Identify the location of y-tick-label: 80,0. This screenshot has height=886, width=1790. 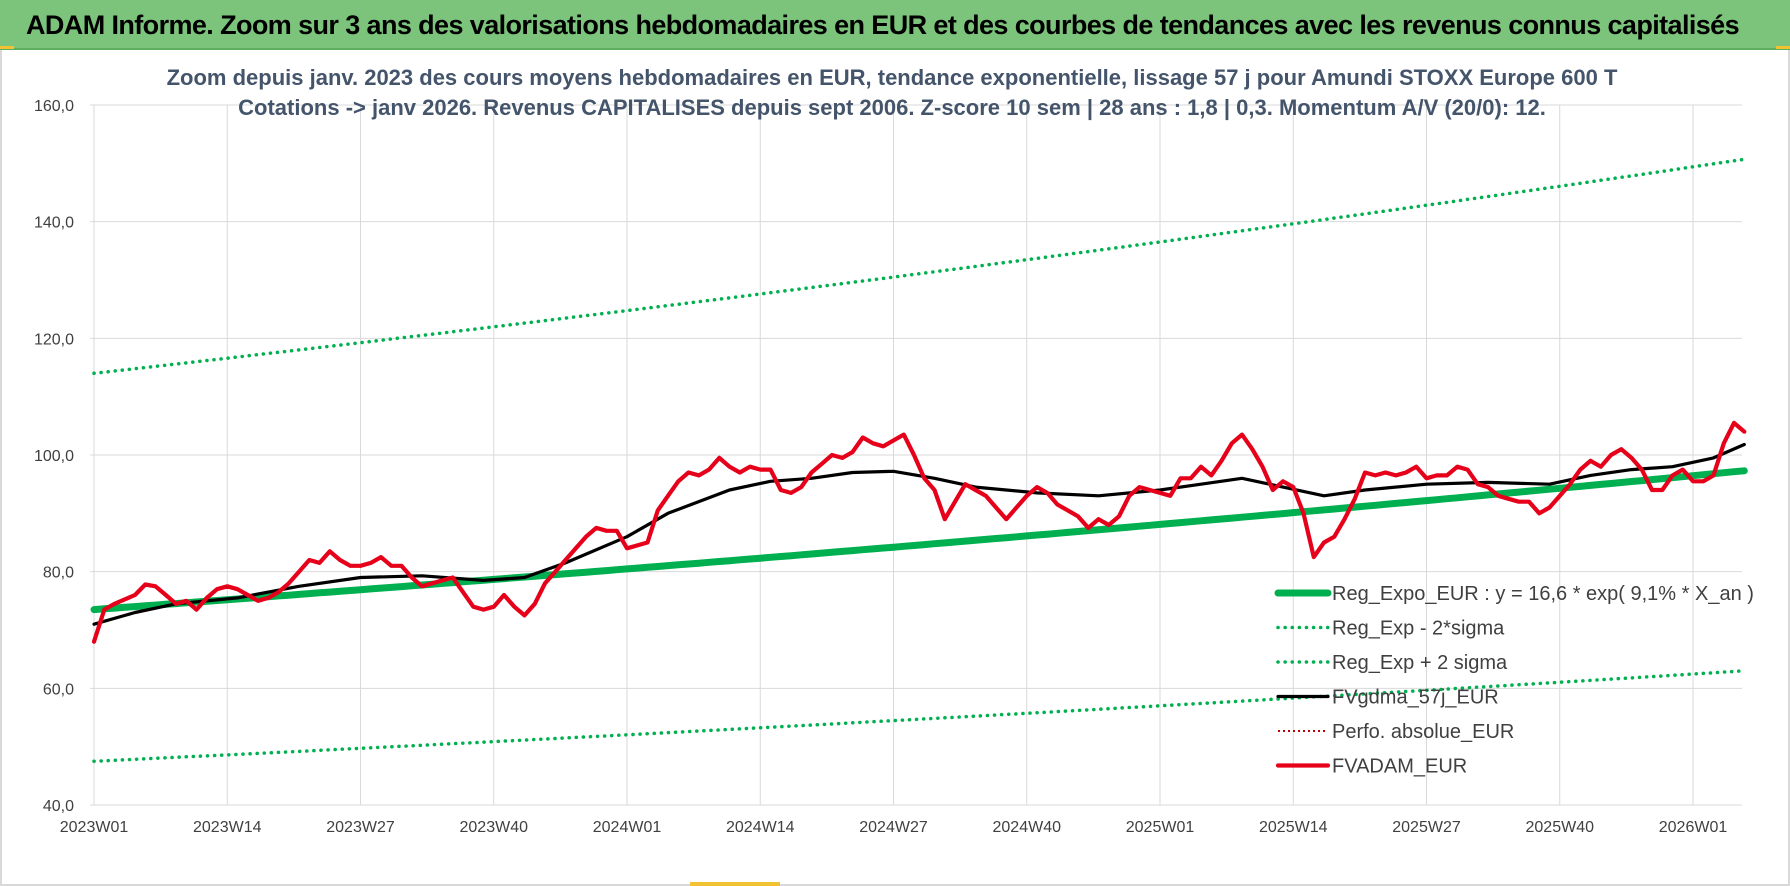
(58, 573).